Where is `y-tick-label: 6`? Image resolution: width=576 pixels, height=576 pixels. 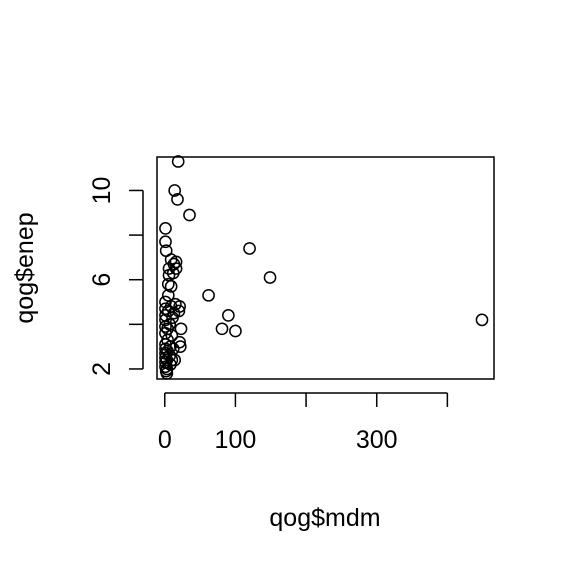 y-tick-label: 6 is located at coordinates (102, 280).